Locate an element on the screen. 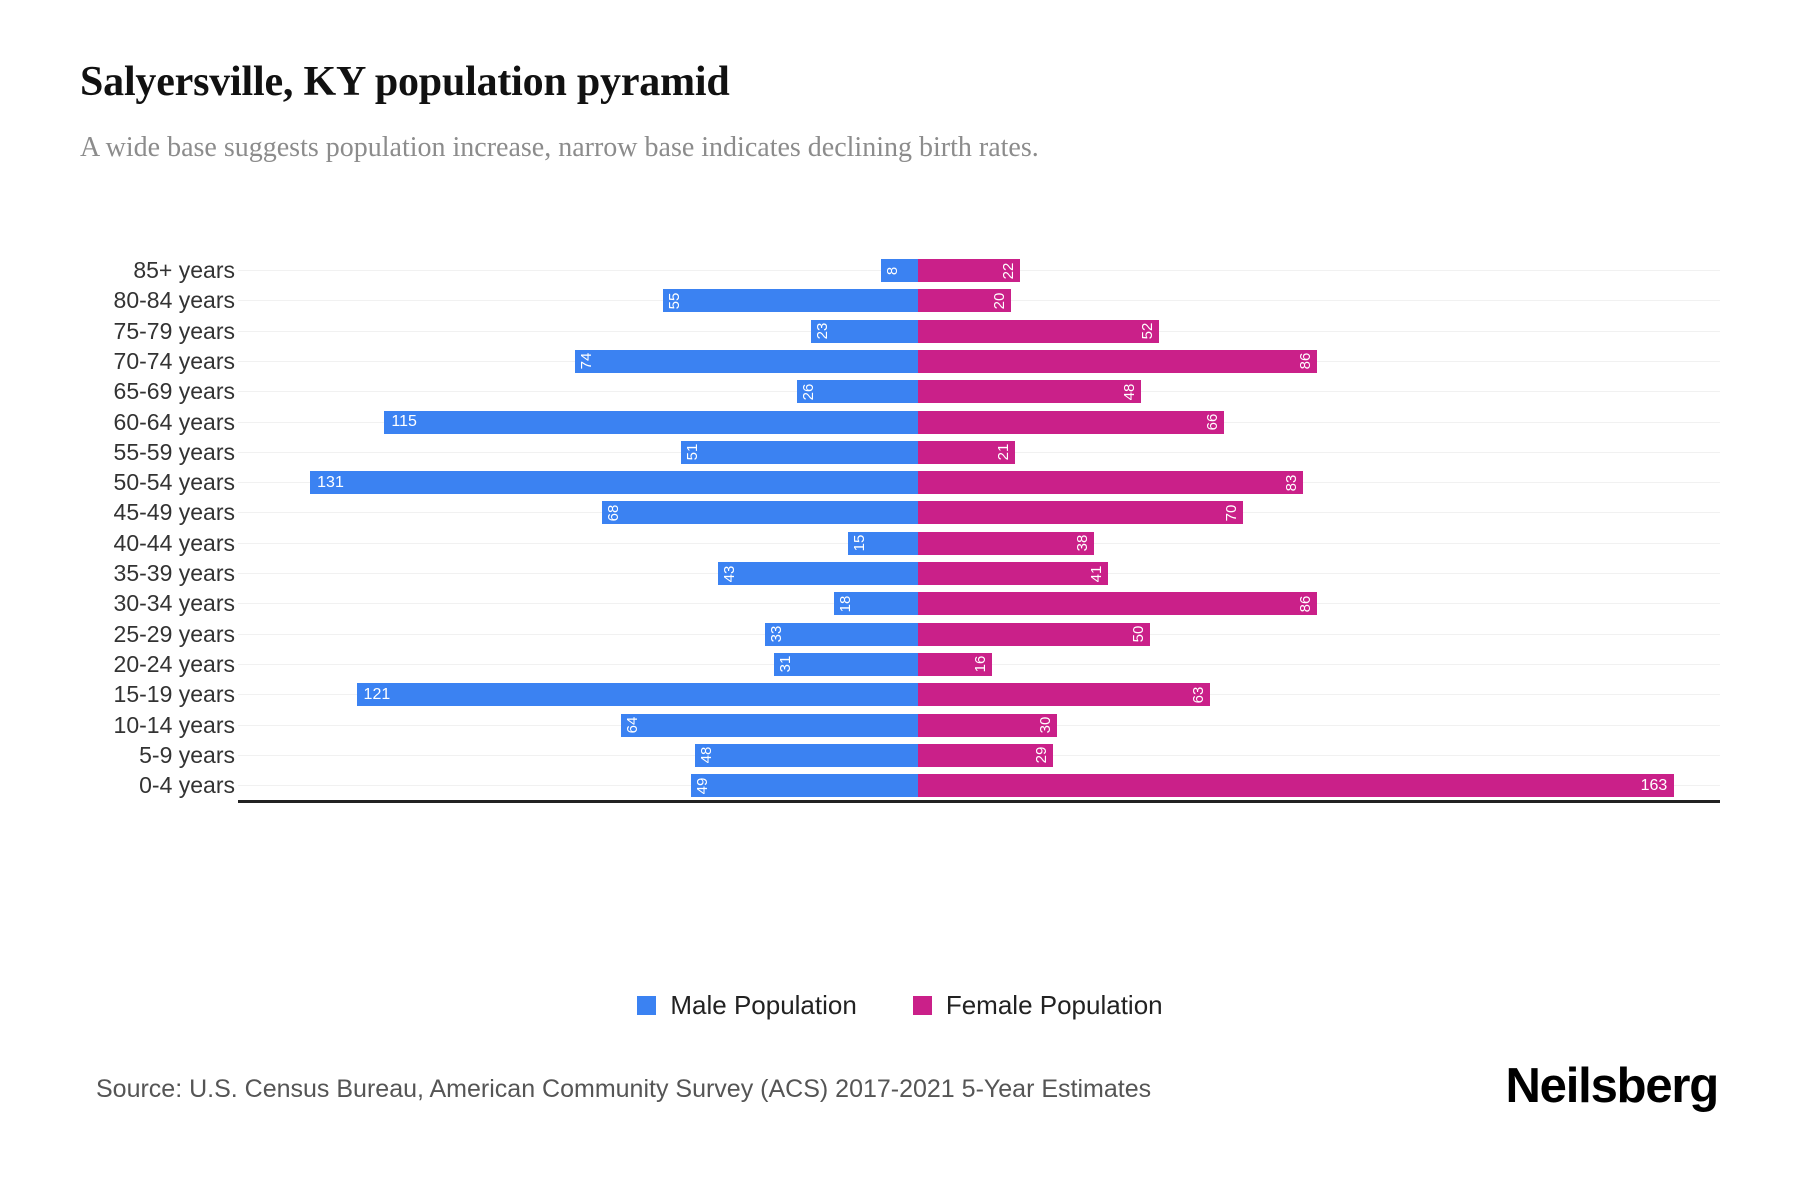 This screenshot has width=1800, height=1200. bar-group: 115 66 is located at coordinates (900, 422).